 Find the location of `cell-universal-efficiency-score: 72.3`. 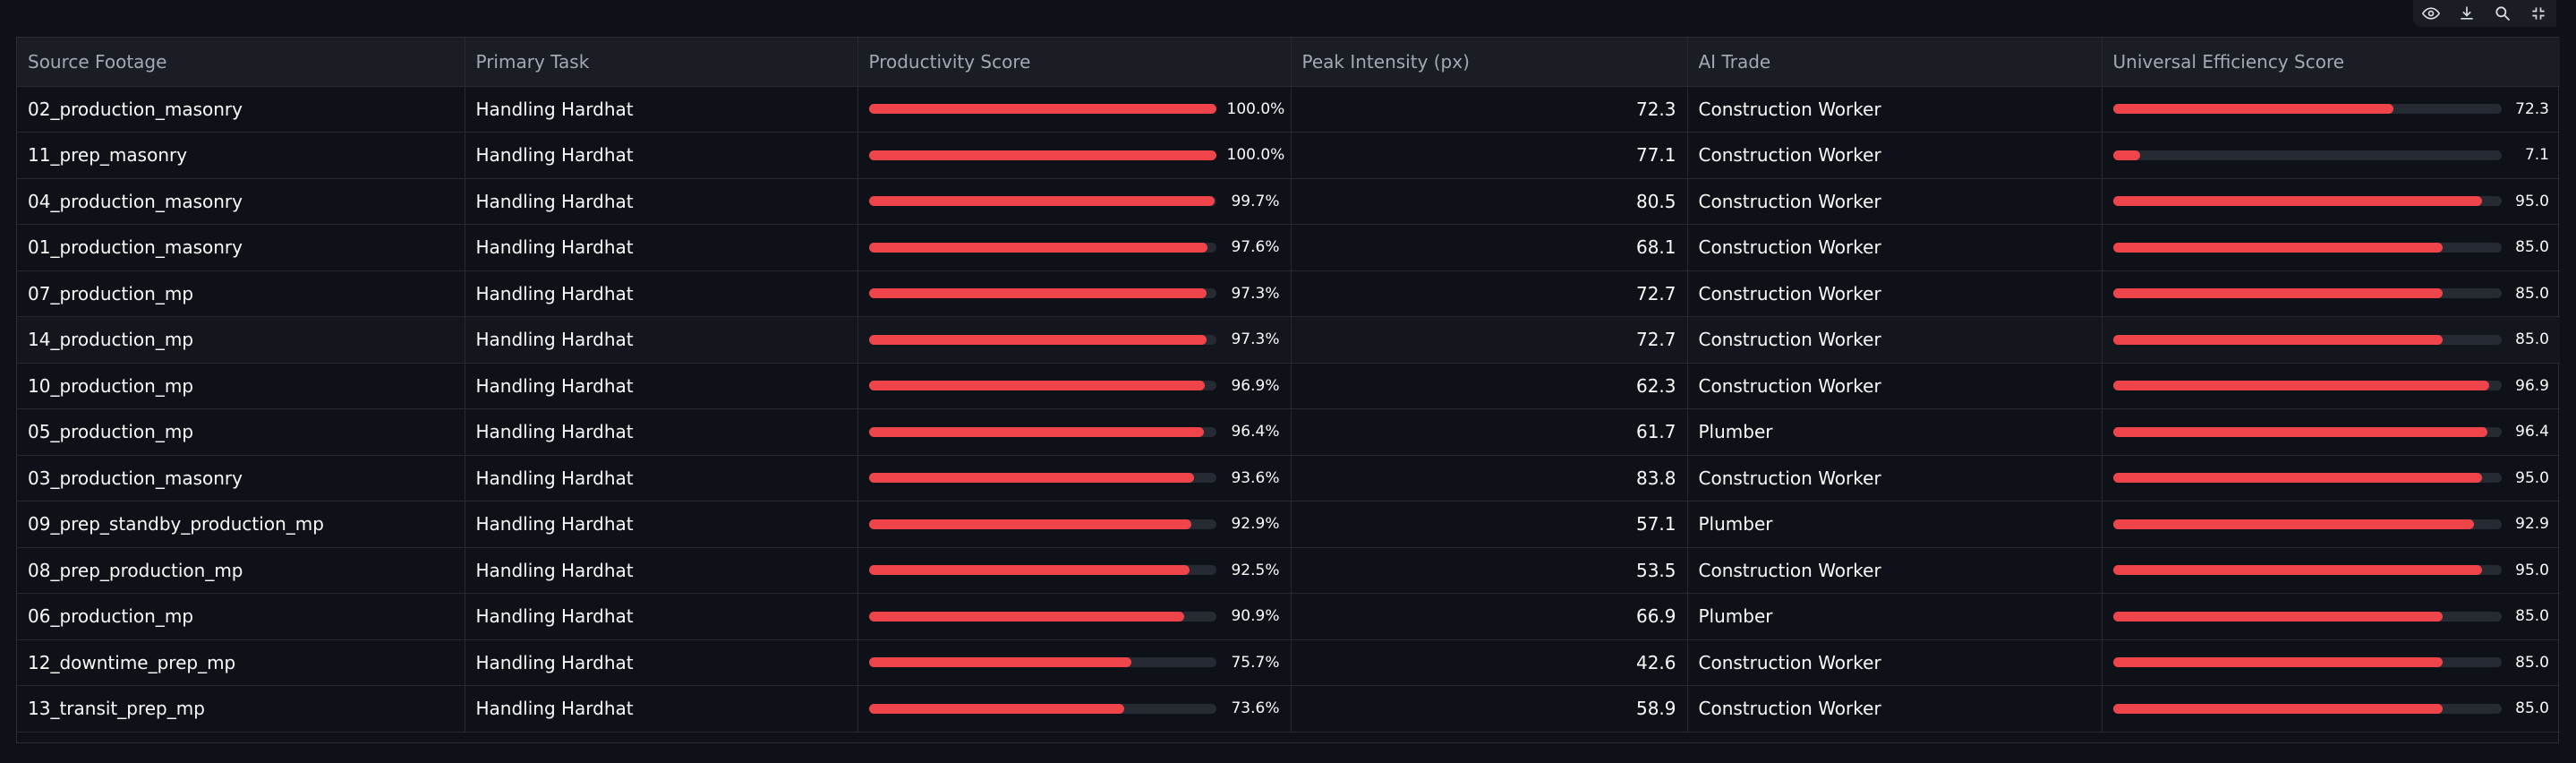

cell-universal-efficiency-score: 72.3 is located at coordinates (2331, 109).